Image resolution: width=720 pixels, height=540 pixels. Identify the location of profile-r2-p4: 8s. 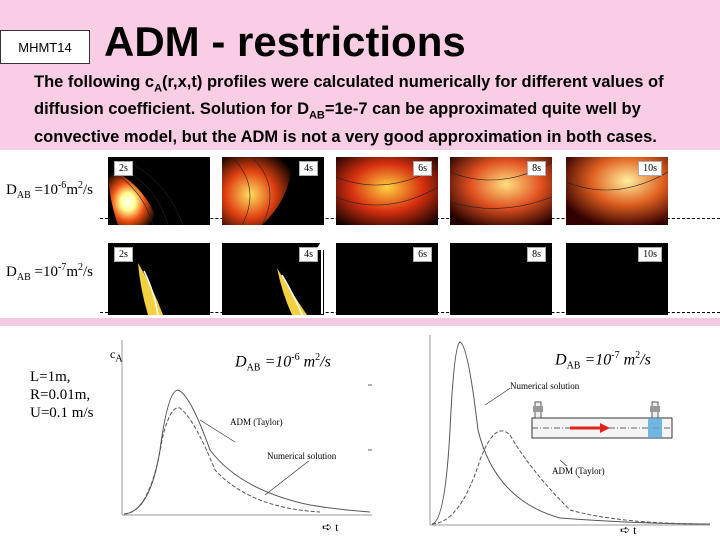
(501, 279).